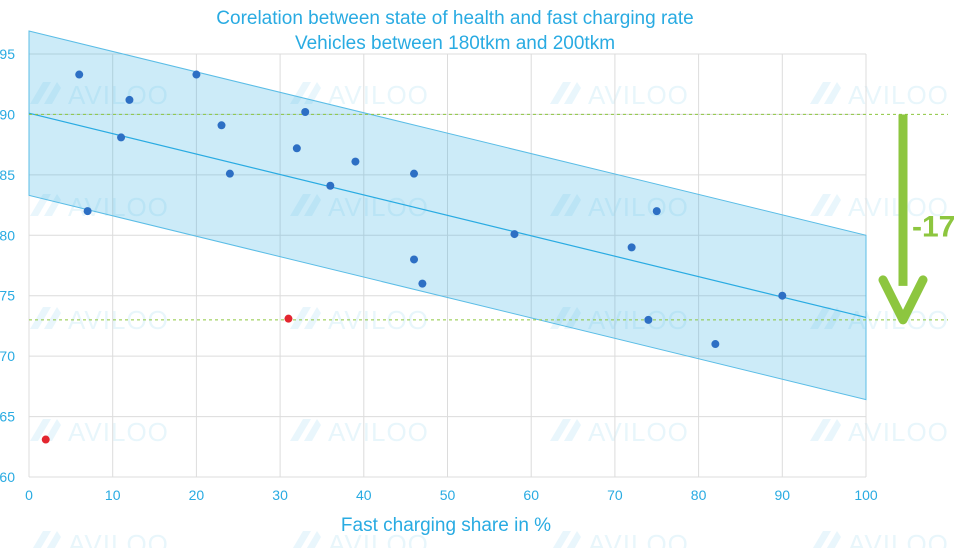  What do you see at coordinates (7, 235) in the screenshot?
I see `y-tick-label: 80` at bounding box center [7, 235].